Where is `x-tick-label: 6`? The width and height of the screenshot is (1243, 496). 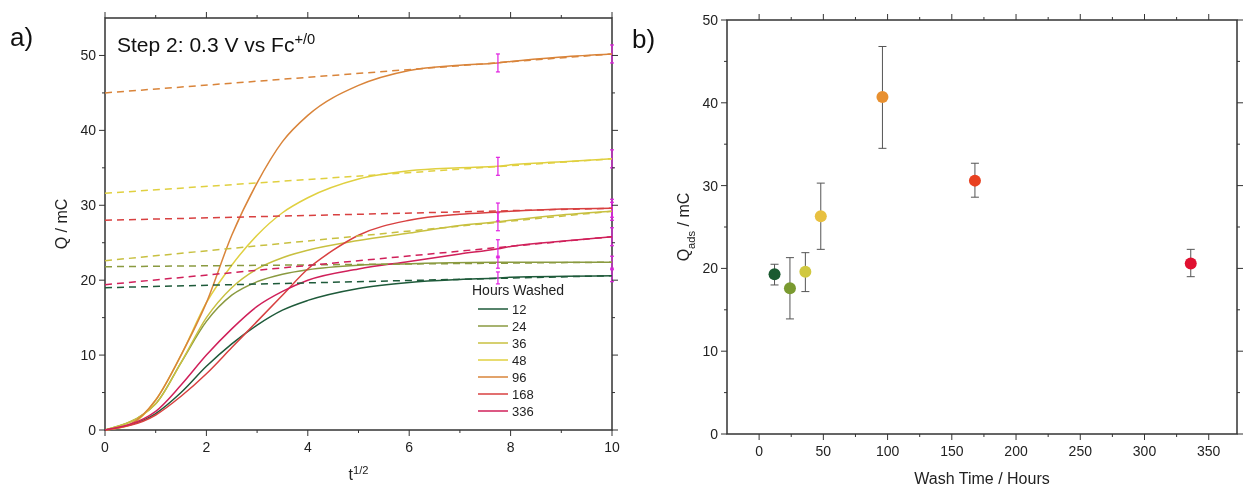
x-tick-label: 6 is located at coordinates (409, 447).